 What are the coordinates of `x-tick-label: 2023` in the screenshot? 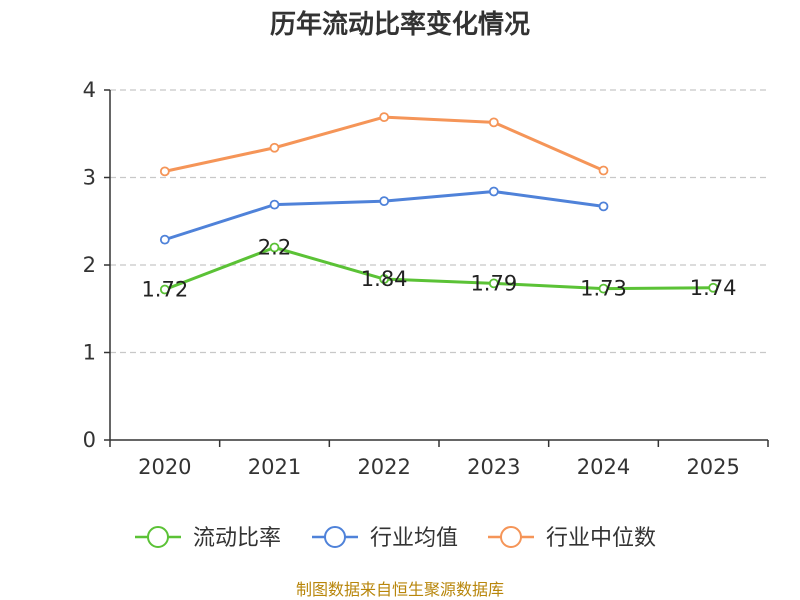 It's located at (493, 467).